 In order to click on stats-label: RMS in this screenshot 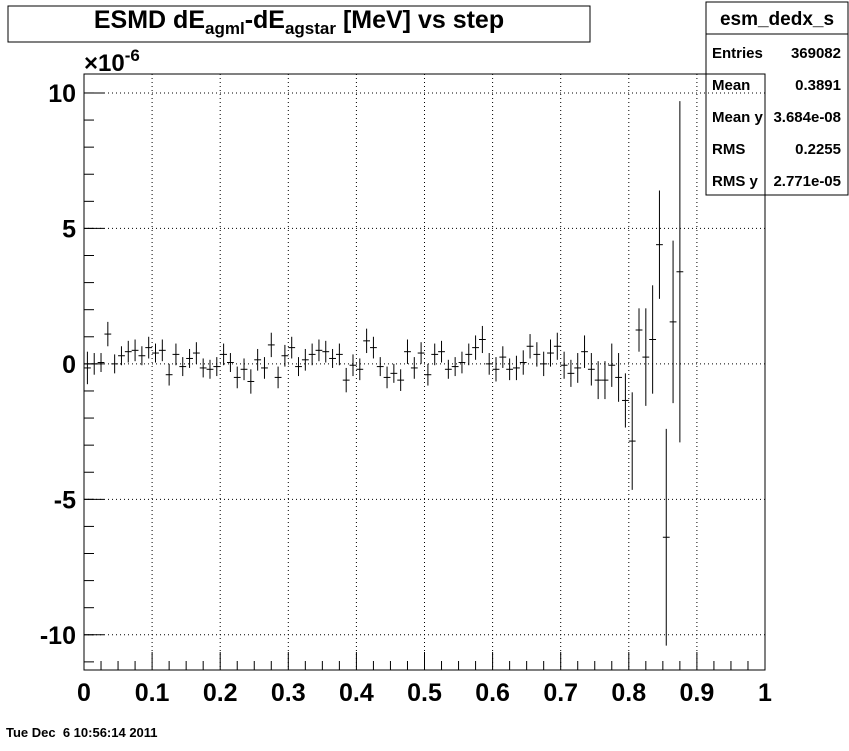, I will do `click(728, 149)`.